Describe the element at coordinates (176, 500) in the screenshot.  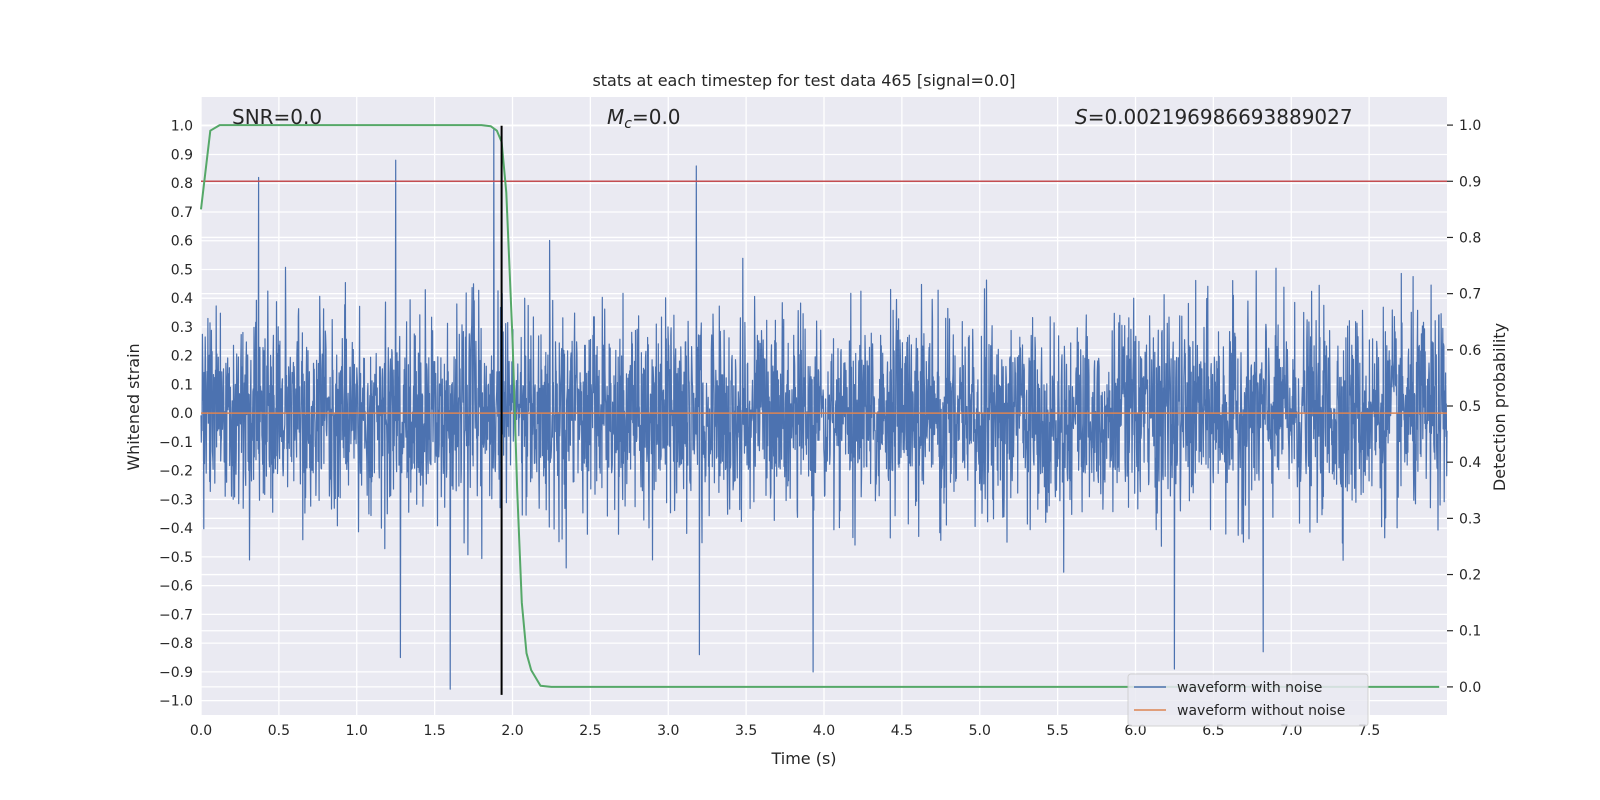
I see `left-y-tick-label: −0.3` at that location.